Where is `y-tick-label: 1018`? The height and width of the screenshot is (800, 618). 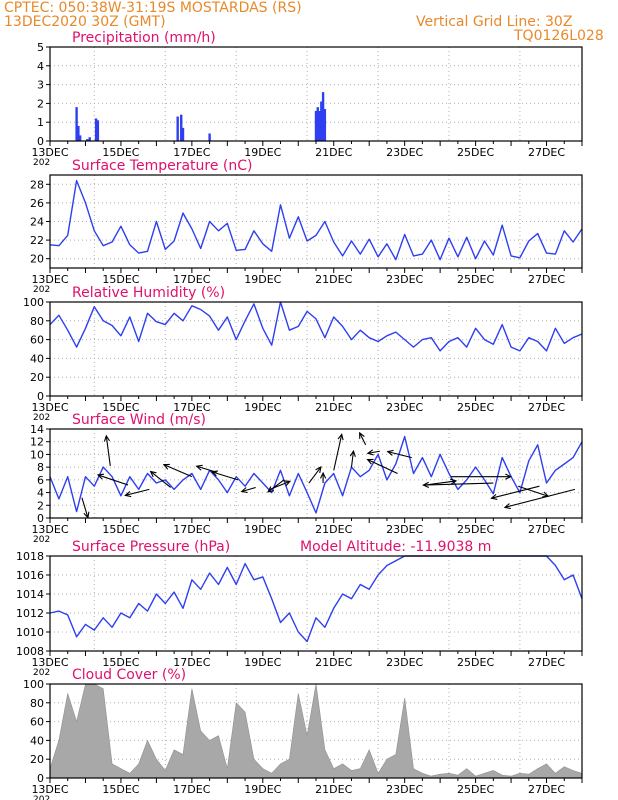
y-tick-label: 1018 is located at coordinates (30, 556).